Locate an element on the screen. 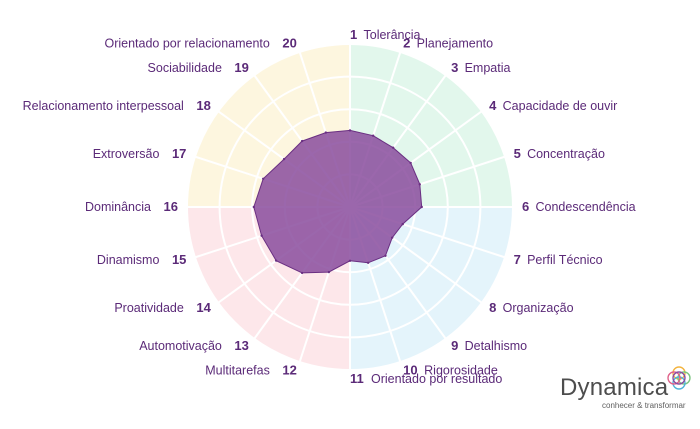 This screenshot has width=700, height=429. category-label-text: Automotivação is located at coordinates (180, 346).